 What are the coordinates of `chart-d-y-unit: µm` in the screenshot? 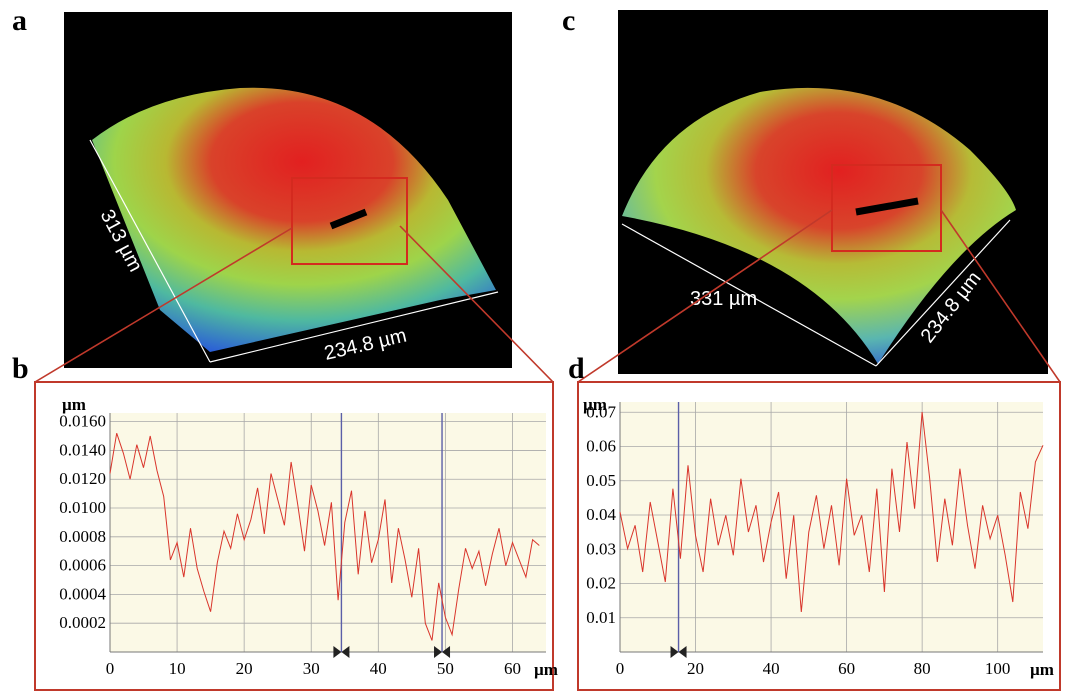 It's located at (595, 404).